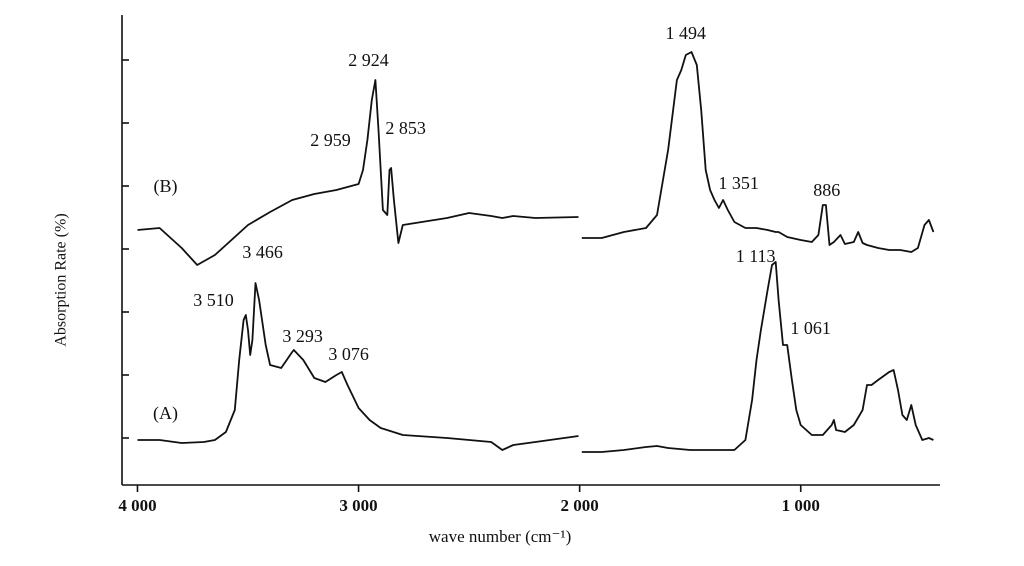  Describe the element at coordinates (368, 60) in the screenshot. I see `peak-label: 2 924` at that location.